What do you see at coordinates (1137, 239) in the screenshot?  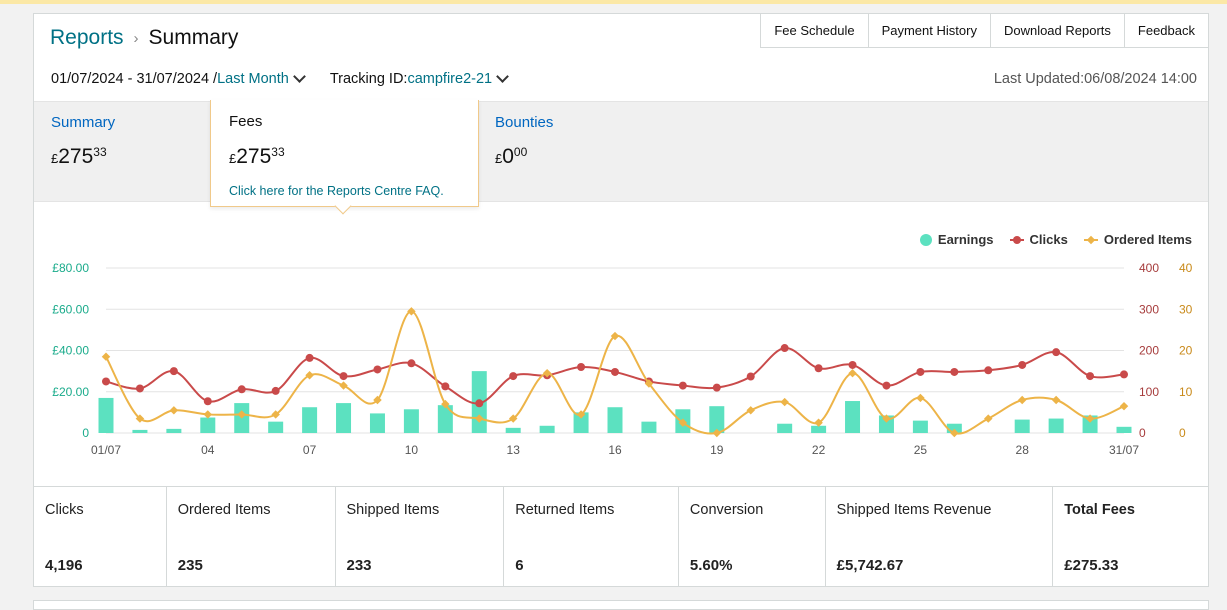 I see `legend-ordered-items: Ordered Items` at bounding box center [1137, 239].